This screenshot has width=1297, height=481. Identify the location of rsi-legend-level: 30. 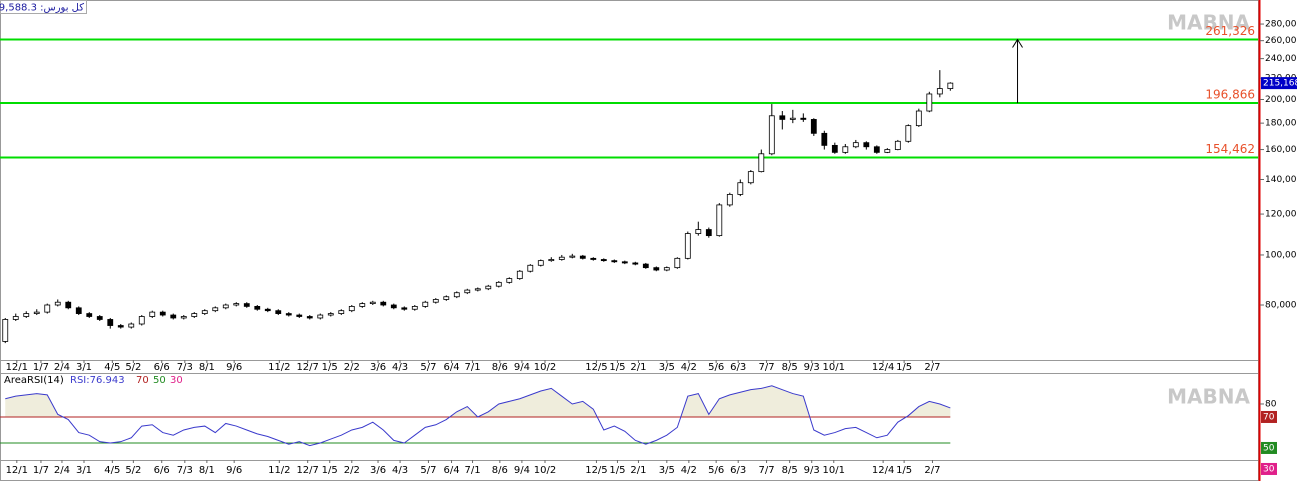
(176, 380).